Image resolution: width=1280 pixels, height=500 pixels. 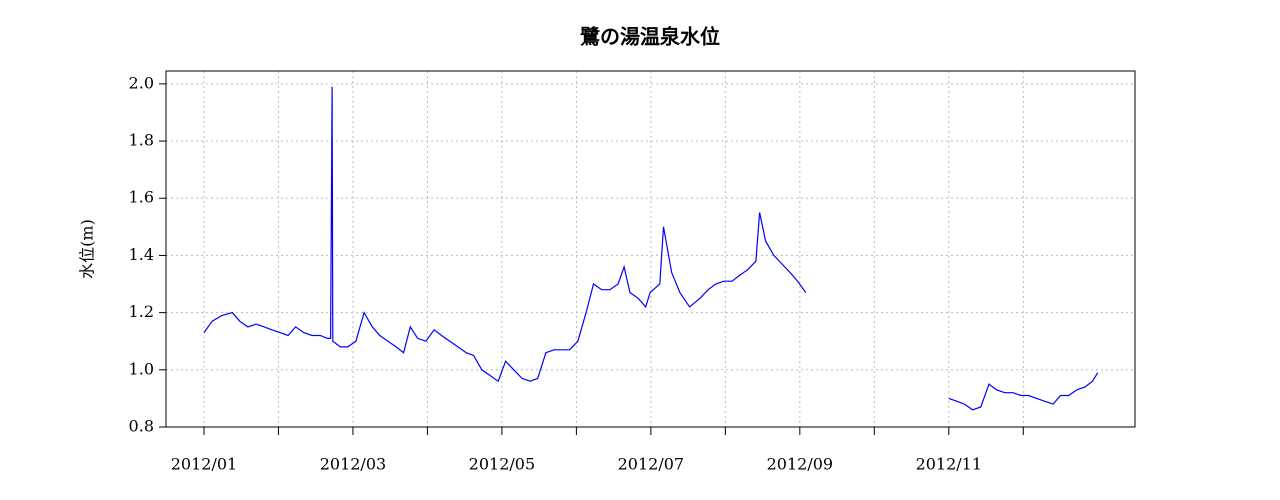 What do you see at coordinates (141, 311) in the screenshot?
I see `y-tick-label: 1.2` at bounding box center [141, 311].